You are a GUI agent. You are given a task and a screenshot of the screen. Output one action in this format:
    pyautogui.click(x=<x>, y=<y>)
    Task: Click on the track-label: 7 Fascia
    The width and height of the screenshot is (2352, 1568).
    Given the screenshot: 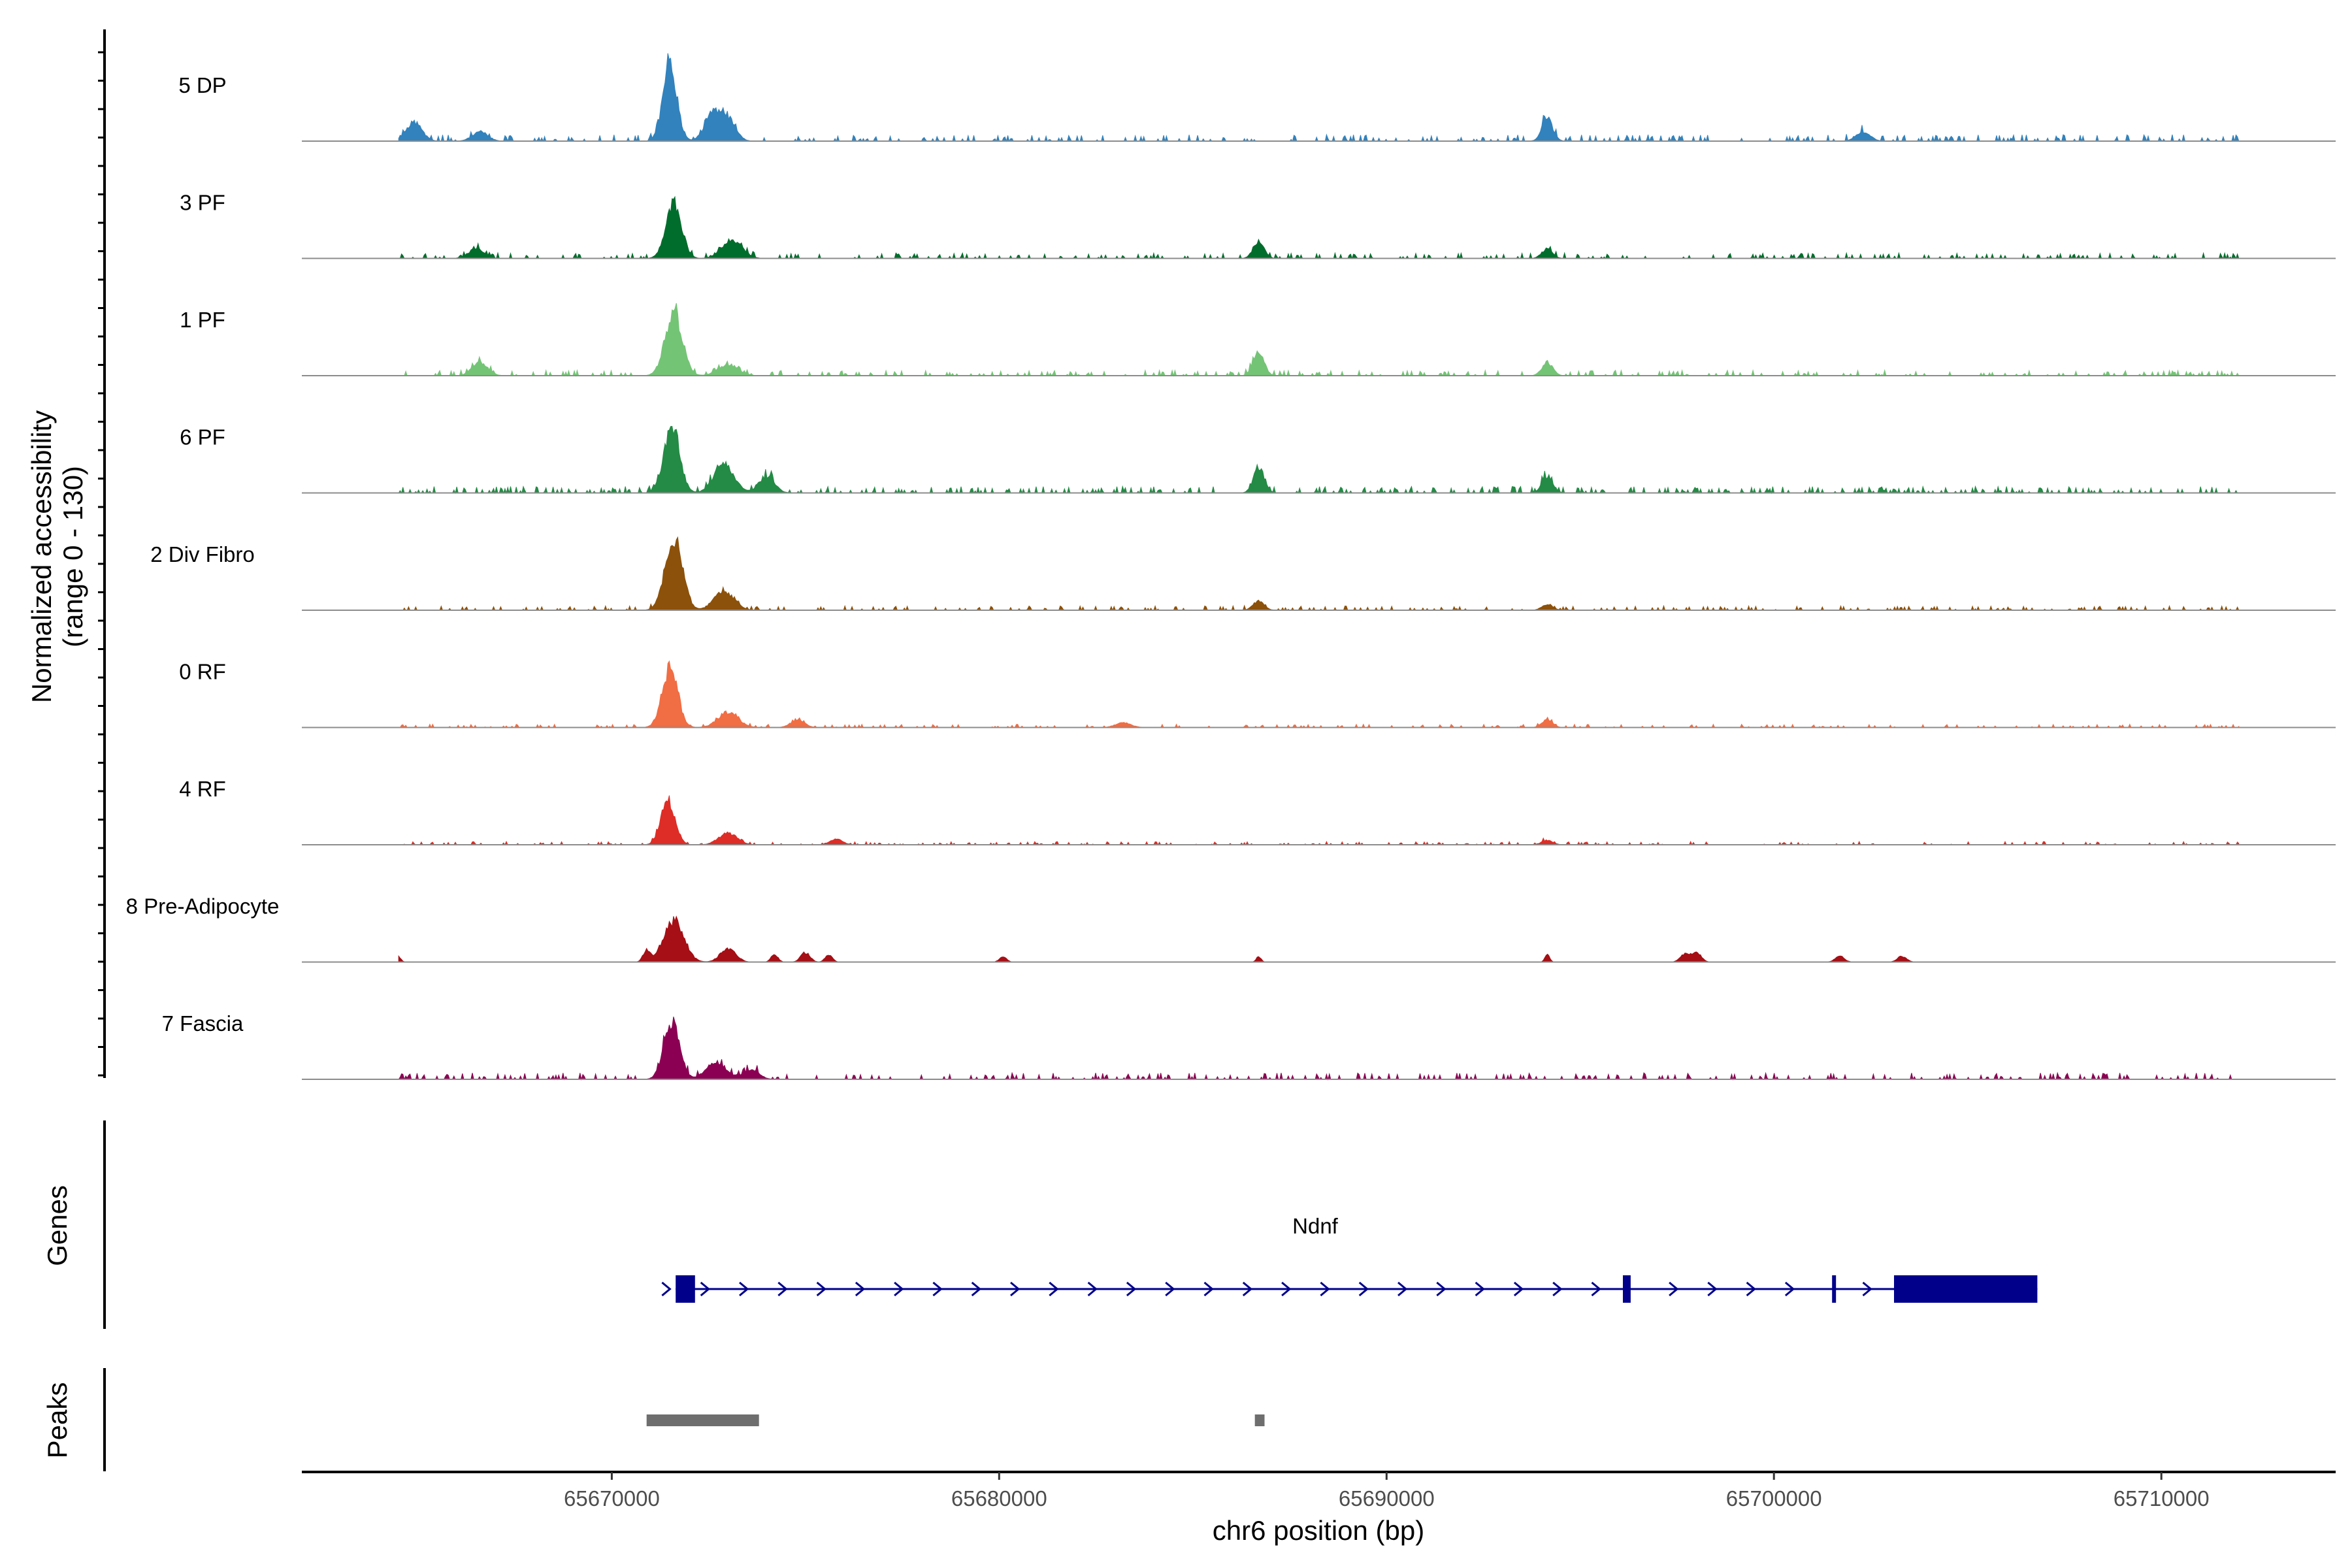 What is the action you would take?
    pyautogui.click(x=203, y=1023)
    